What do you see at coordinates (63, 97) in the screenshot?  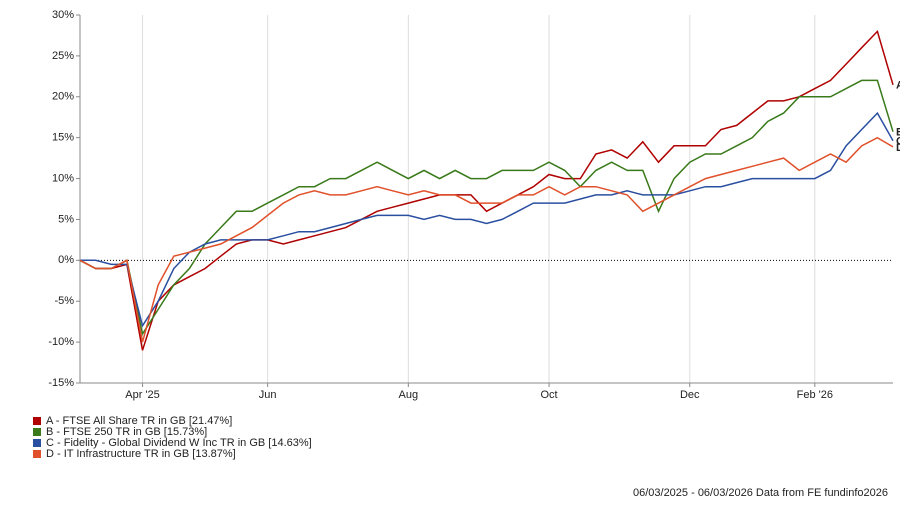 I see `y-tick-label: 20%` at bounding box center [63, 97].